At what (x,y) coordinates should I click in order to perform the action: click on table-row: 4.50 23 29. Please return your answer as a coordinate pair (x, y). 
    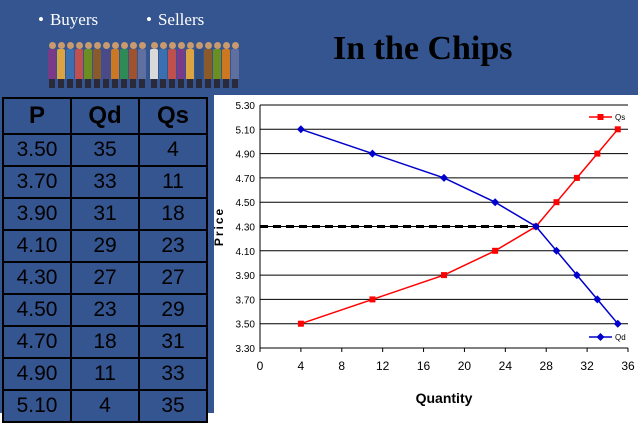
    Looking at the image, I should click on (105, 310).